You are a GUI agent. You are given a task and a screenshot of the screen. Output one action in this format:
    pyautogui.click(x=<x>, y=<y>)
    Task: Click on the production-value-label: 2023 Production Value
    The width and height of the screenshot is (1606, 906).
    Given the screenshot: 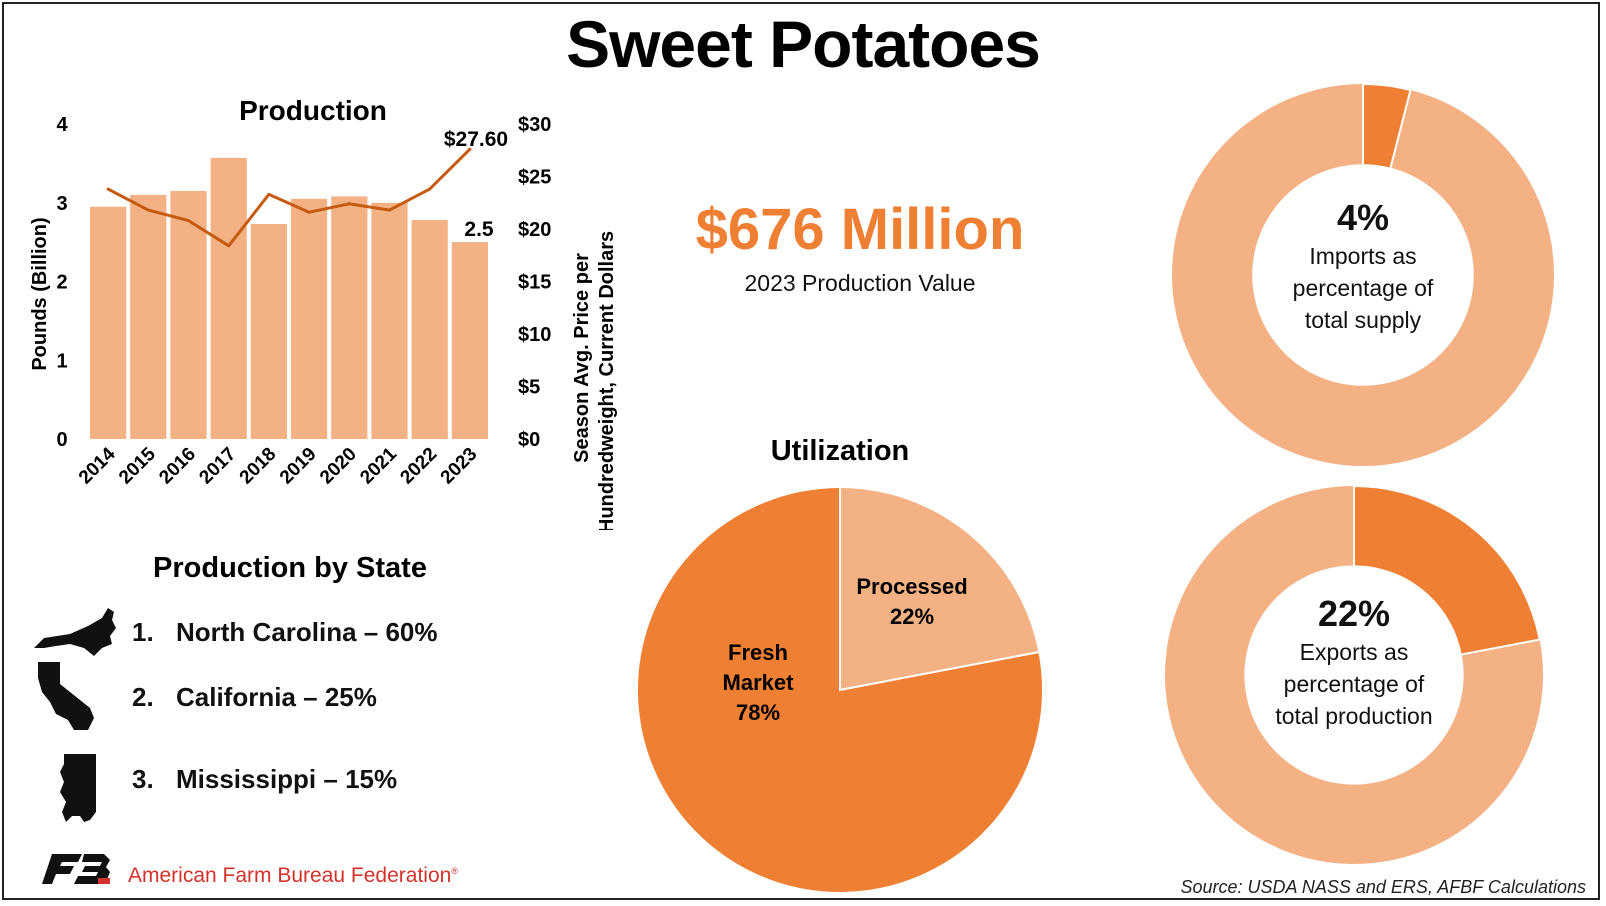 What is the action you would take?
    pyautogui.click(x=860, y=283)
    